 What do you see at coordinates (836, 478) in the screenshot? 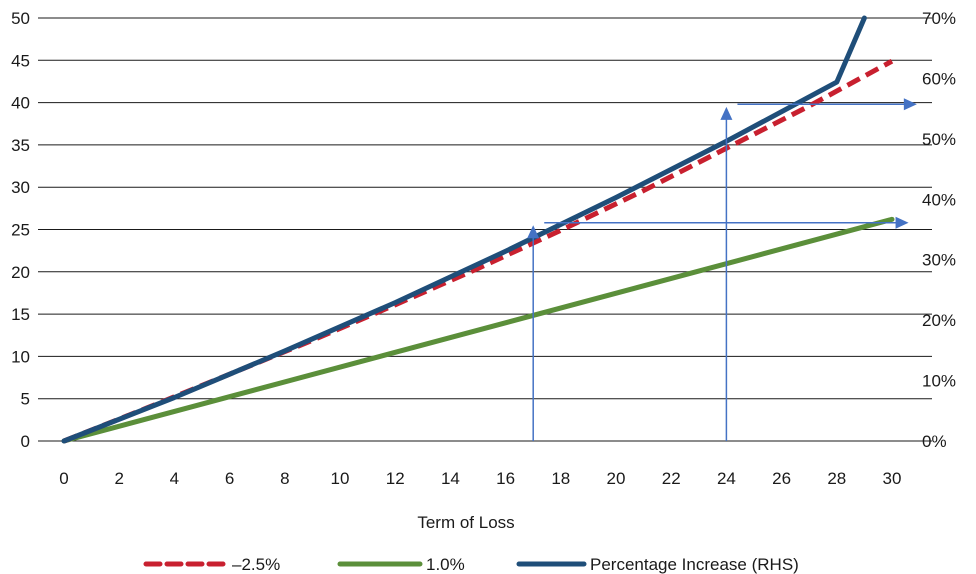
I see `x-tick-label: 28` at bounding box center [836, 478].